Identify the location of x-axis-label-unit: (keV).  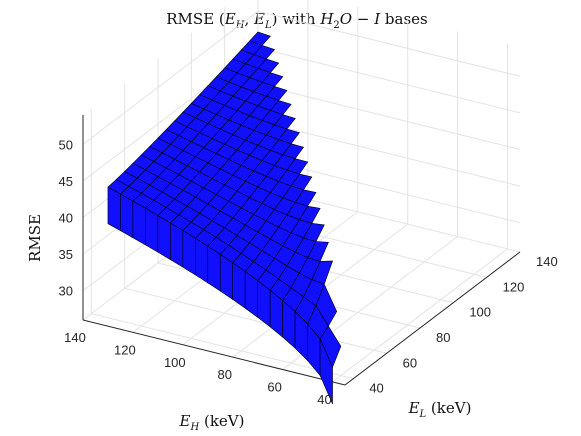
(221, 421).